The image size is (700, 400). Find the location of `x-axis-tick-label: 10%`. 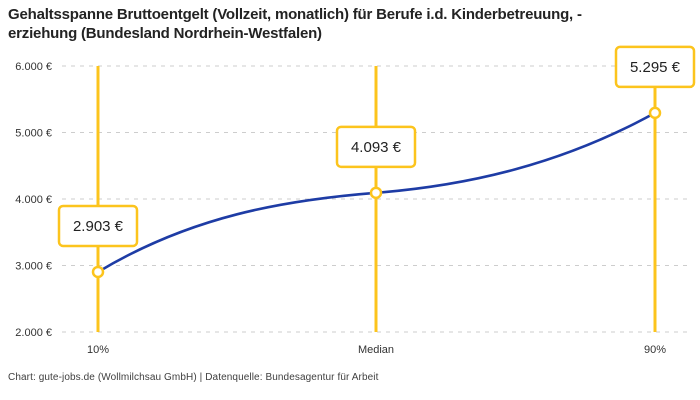

x-axis-tick-label: 10% is located at coordinates (98, 350).